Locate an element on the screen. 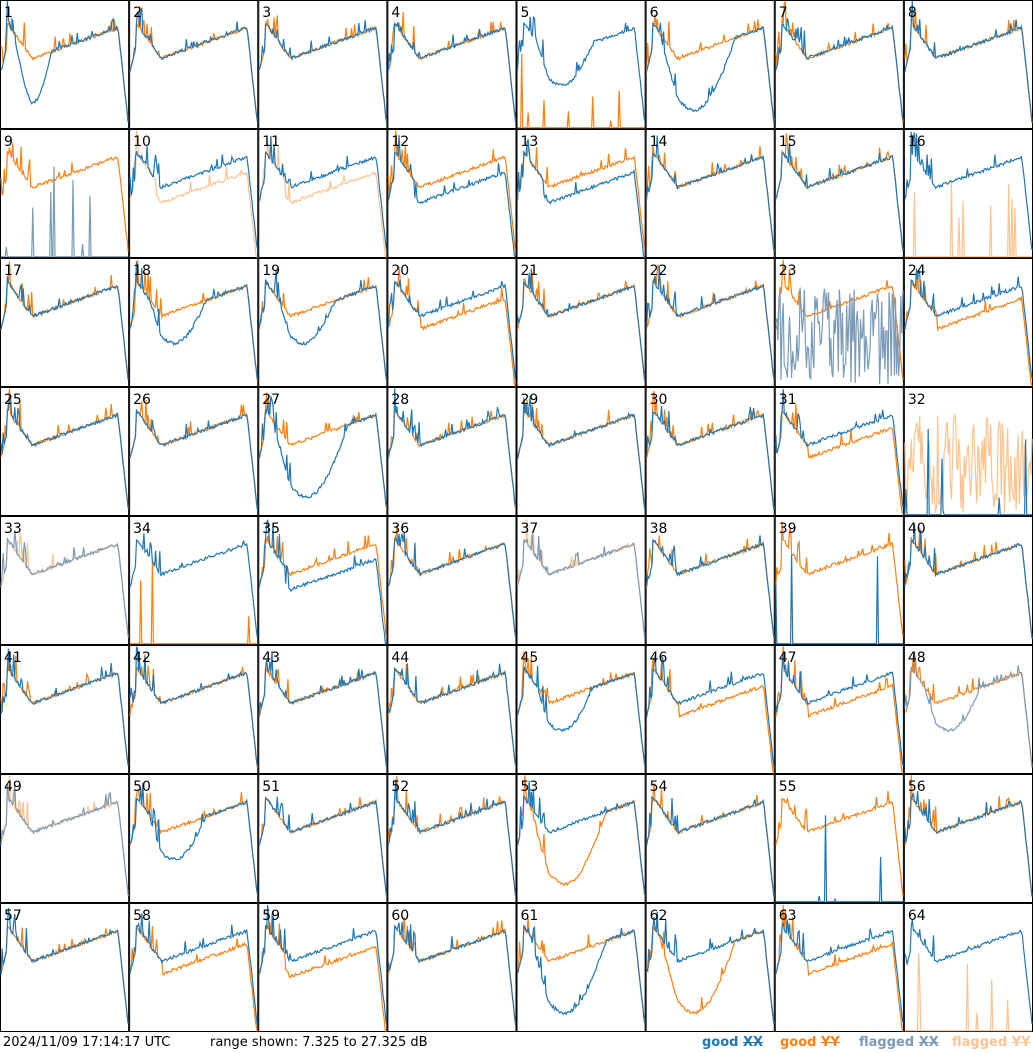 The height and width of the screenshot is (1053, 1033). tile-label: 46 is located at coordinates (659, 658).